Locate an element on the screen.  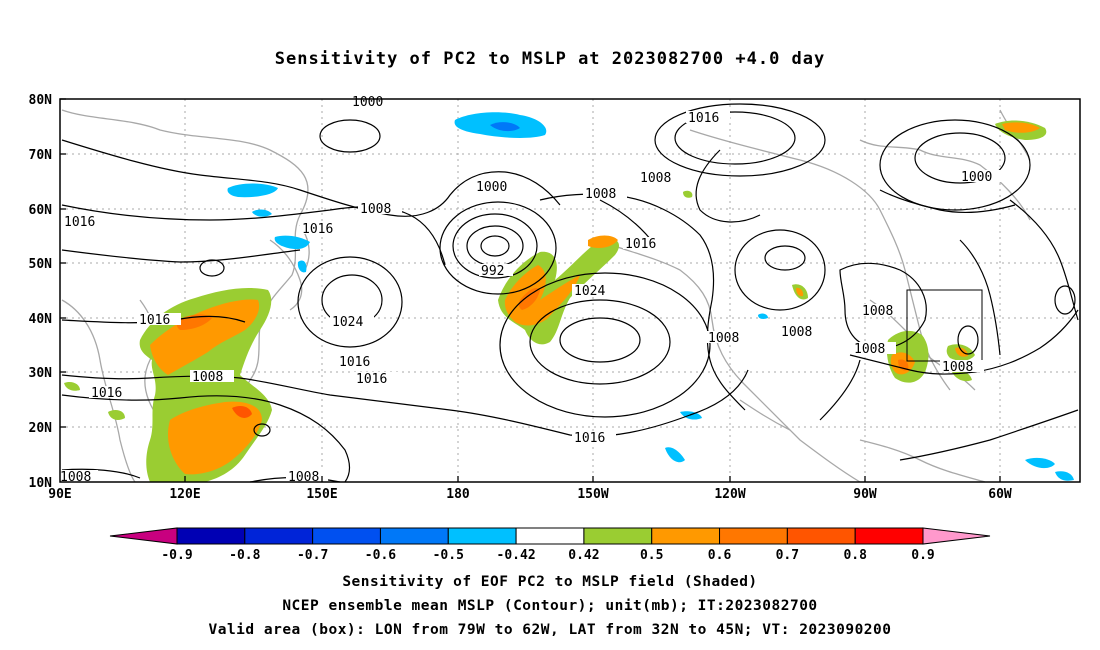
lon-label: 150W is located at coordinates (592, 494).